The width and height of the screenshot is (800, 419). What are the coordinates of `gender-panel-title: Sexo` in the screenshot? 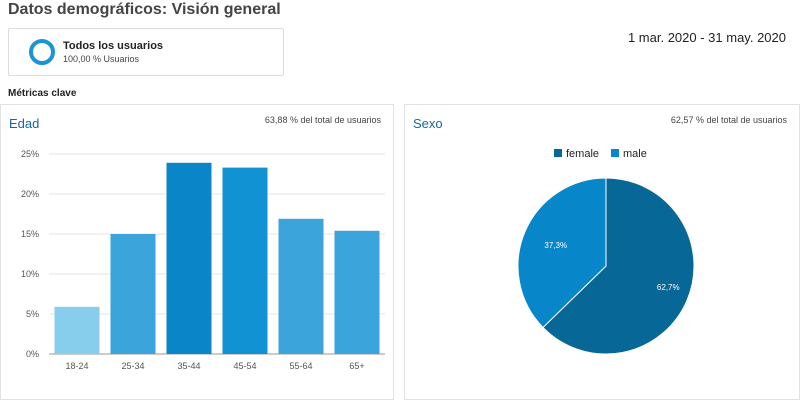 It's located at (428, 123).